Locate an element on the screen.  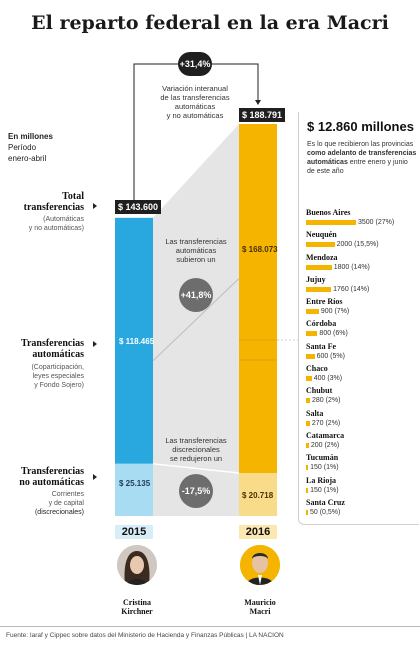
total-tag-2016: $ 188.791 is located at coordinates (262, 115).